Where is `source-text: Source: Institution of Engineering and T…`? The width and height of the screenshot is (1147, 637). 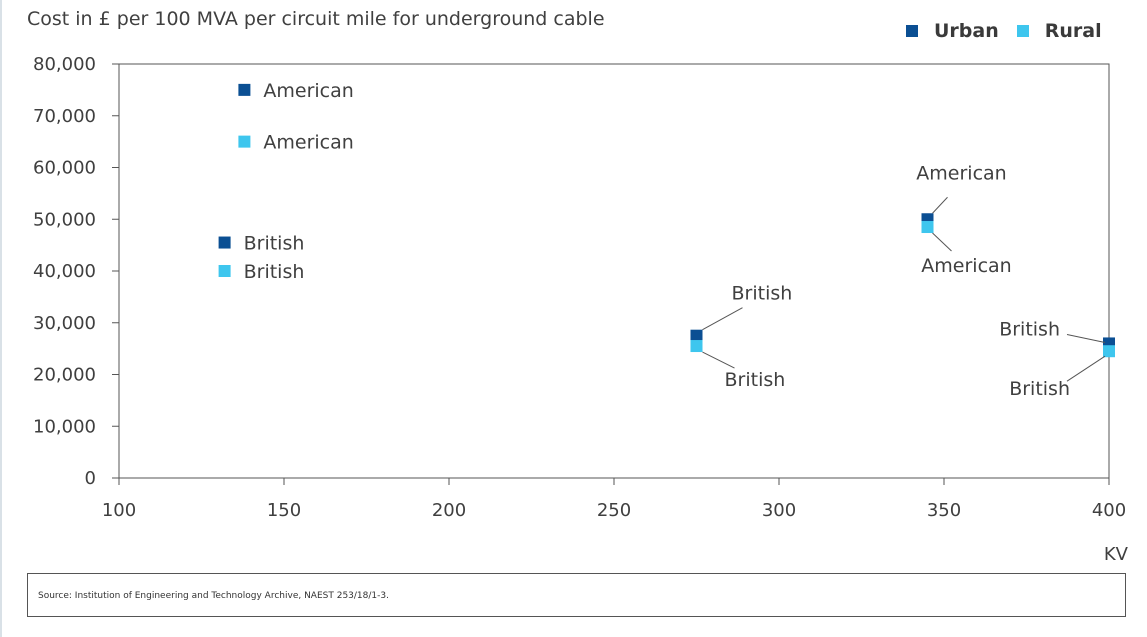 source-text: Source: Institution of Engineering and T… is located at coordinates (213, 596).